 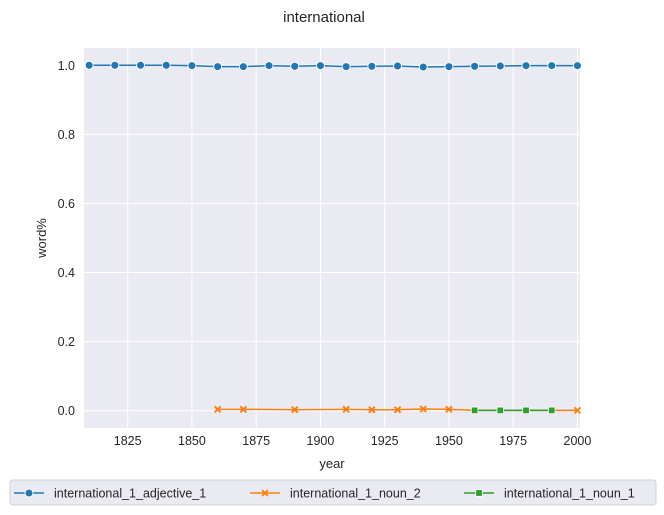 What do you see at coordinates (66, 135) in the screenshot?
I see `y-tick-label: 0.8` at bounding box center [66, 135].